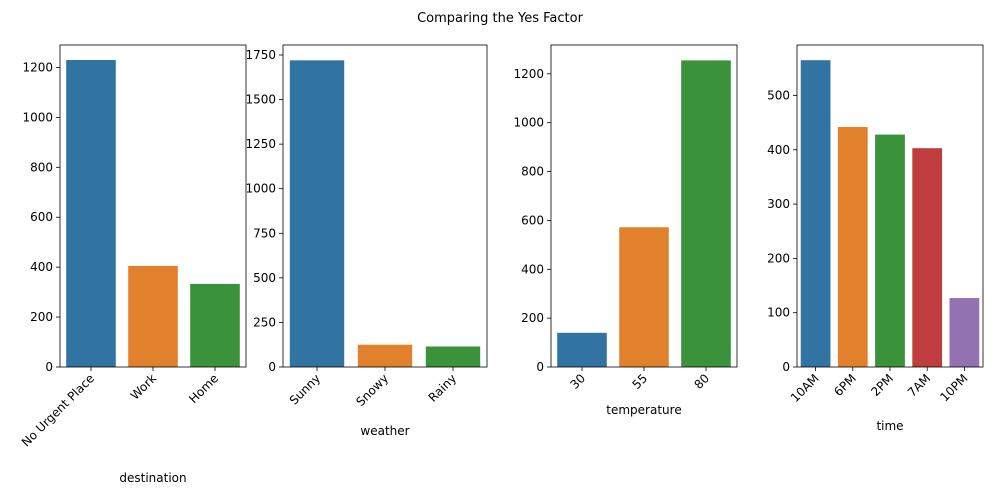  Describe the element at coordinates (815, 213) in the screenshot. I see `bar-10am` at that location.